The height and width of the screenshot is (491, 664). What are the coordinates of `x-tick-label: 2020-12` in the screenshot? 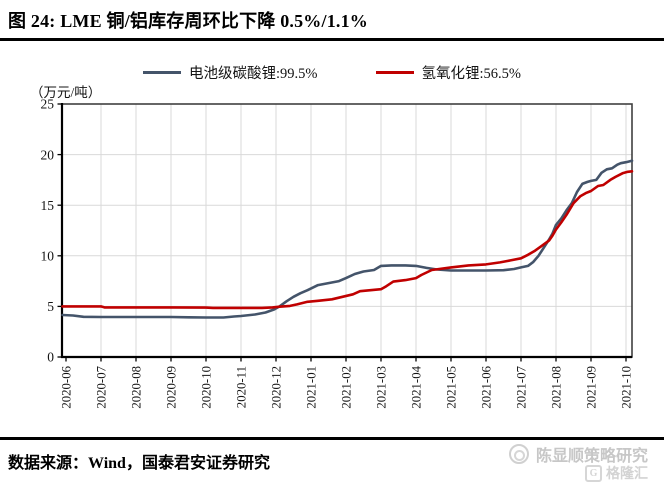 It's located at (277, 387).